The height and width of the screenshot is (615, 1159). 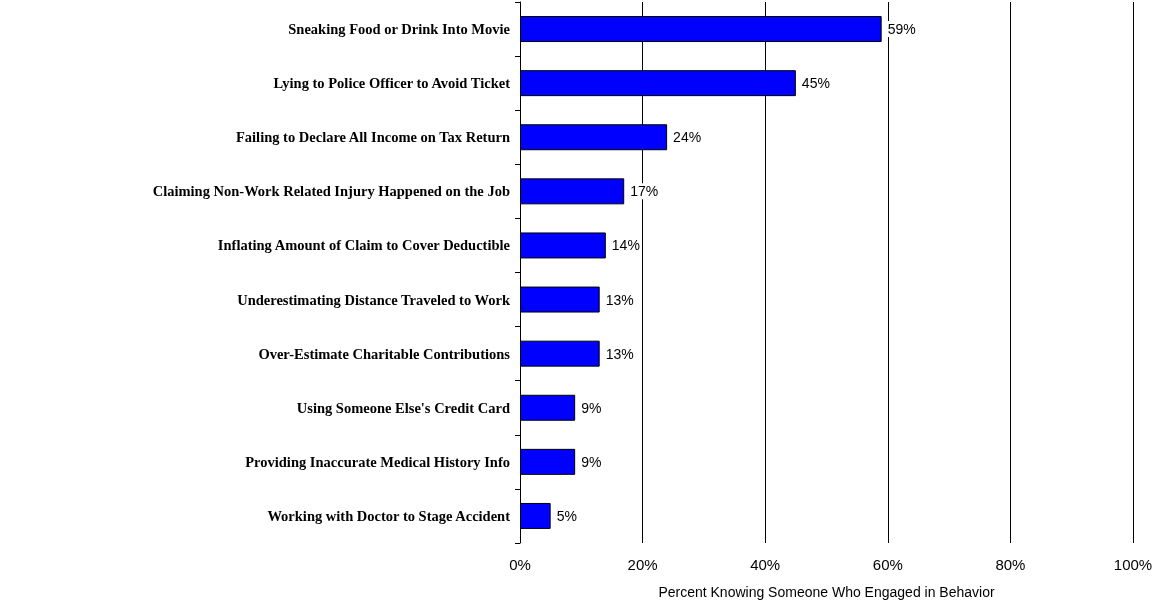 What do you see at coordinates (520, 564) in the screenshot?
I see `x-tick-label: 0%` at bounding box center [520, 564].